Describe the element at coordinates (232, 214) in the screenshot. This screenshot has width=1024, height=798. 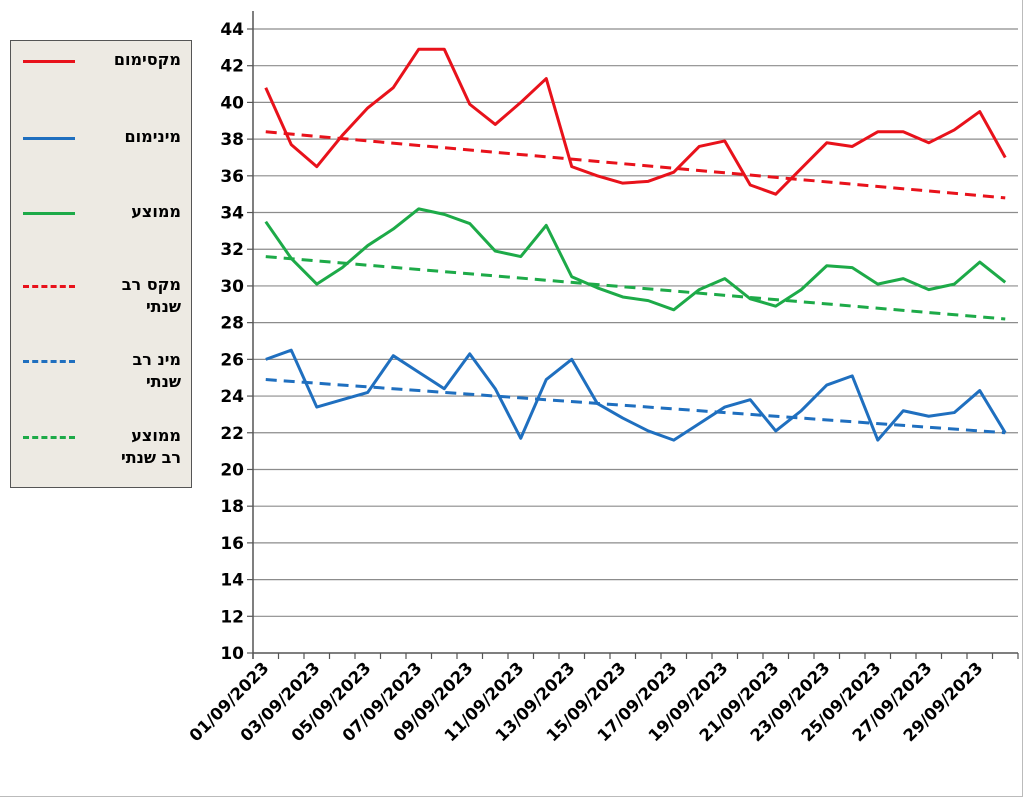
I see `y-tick-label-34: 34` at that location.